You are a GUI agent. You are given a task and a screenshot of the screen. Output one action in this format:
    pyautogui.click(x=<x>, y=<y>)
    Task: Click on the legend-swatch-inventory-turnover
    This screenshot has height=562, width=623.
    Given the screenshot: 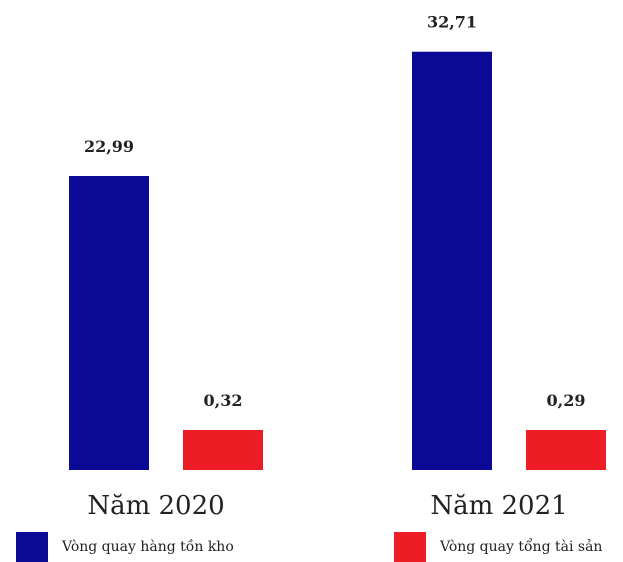 What is the action you would take?
    pyautogui.click(x=32, y=547)
    